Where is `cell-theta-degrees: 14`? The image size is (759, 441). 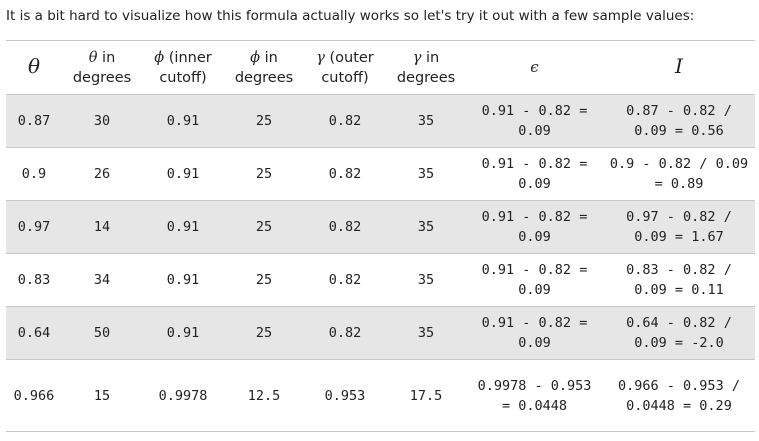 cell-theta-degrees: 14 is located at coordinates (102, 227).